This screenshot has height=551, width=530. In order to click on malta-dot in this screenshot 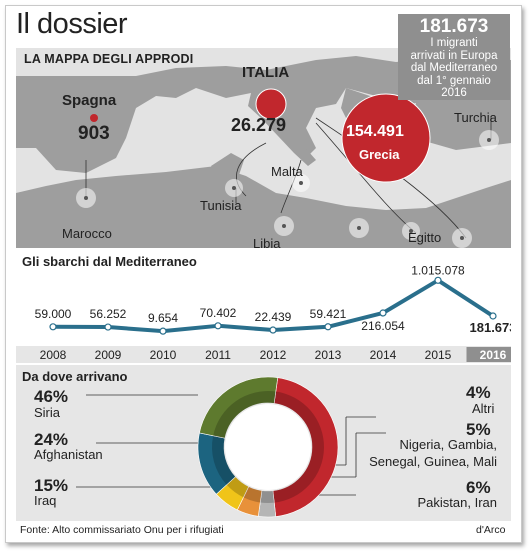, I will do `click(301, 183)`.